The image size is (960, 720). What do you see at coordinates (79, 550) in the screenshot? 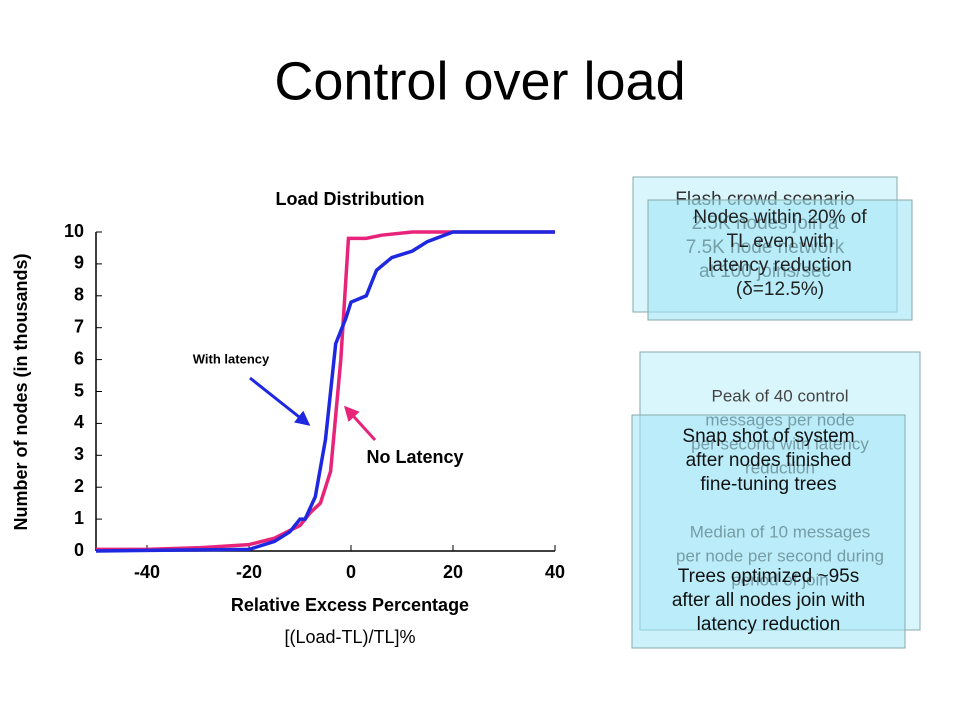
I see `y-tick-label: 0` at bounding box center [79, 550].